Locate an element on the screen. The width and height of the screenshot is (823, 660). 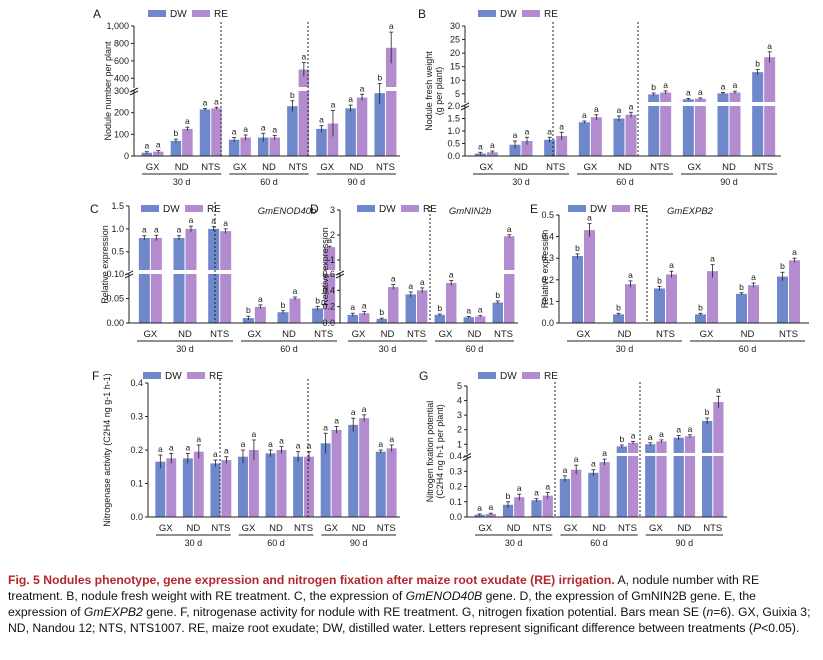
y-tick-label: 2.0 is located at coordinates (453, 106).